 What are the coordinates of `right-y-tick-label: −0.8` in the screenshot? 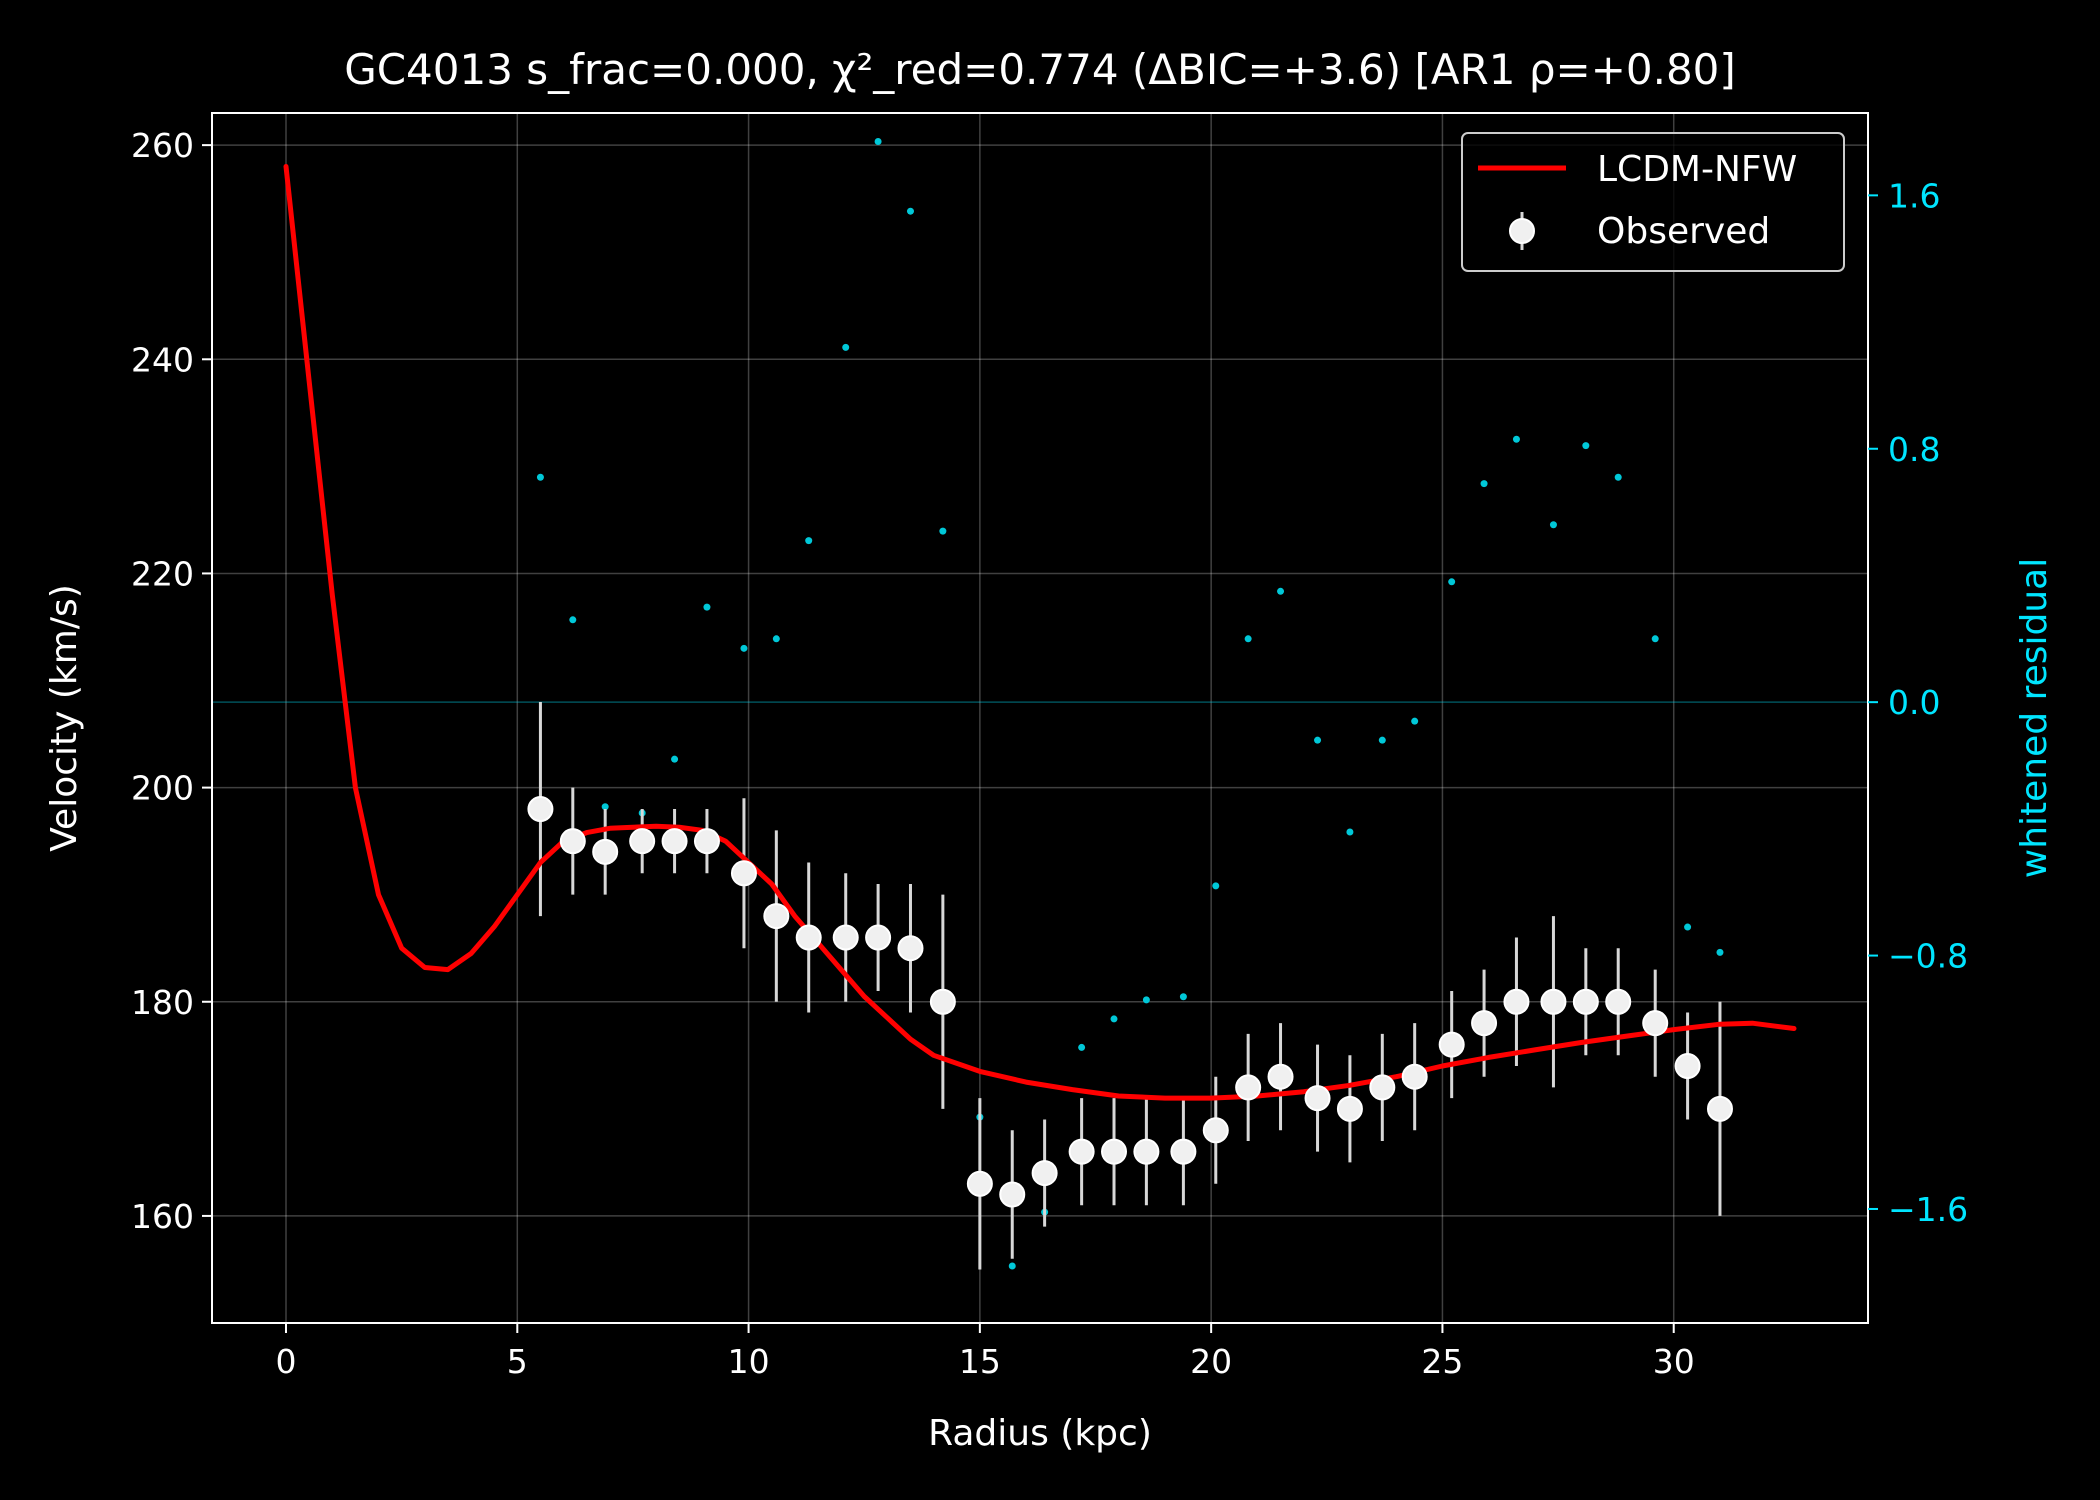 It's located at (1928, 956).